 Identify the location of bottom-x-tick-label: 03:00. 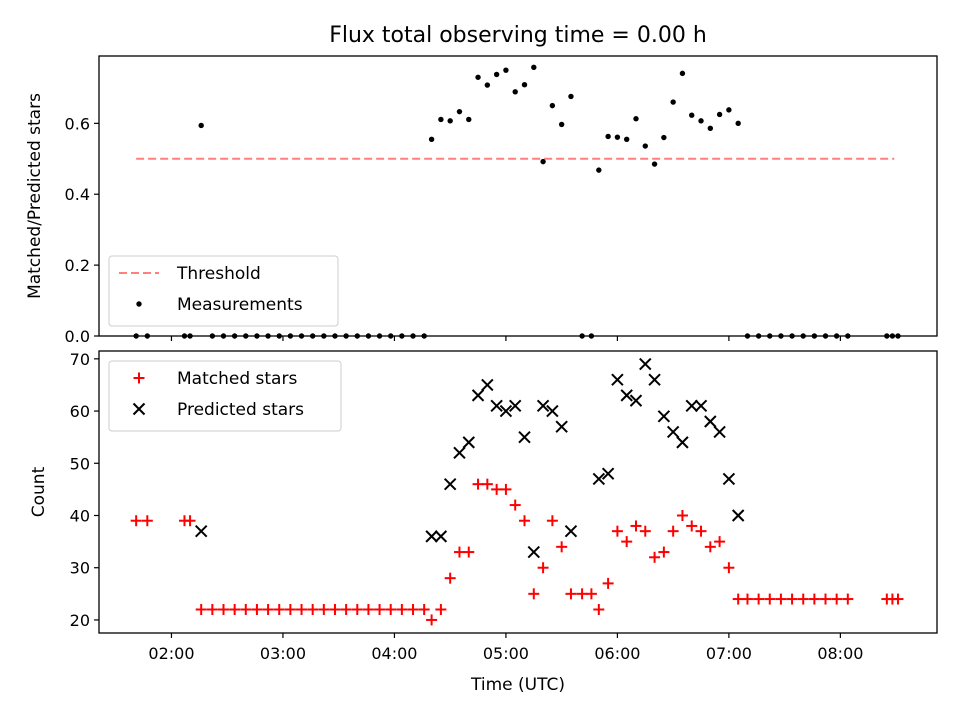
(283, 653).